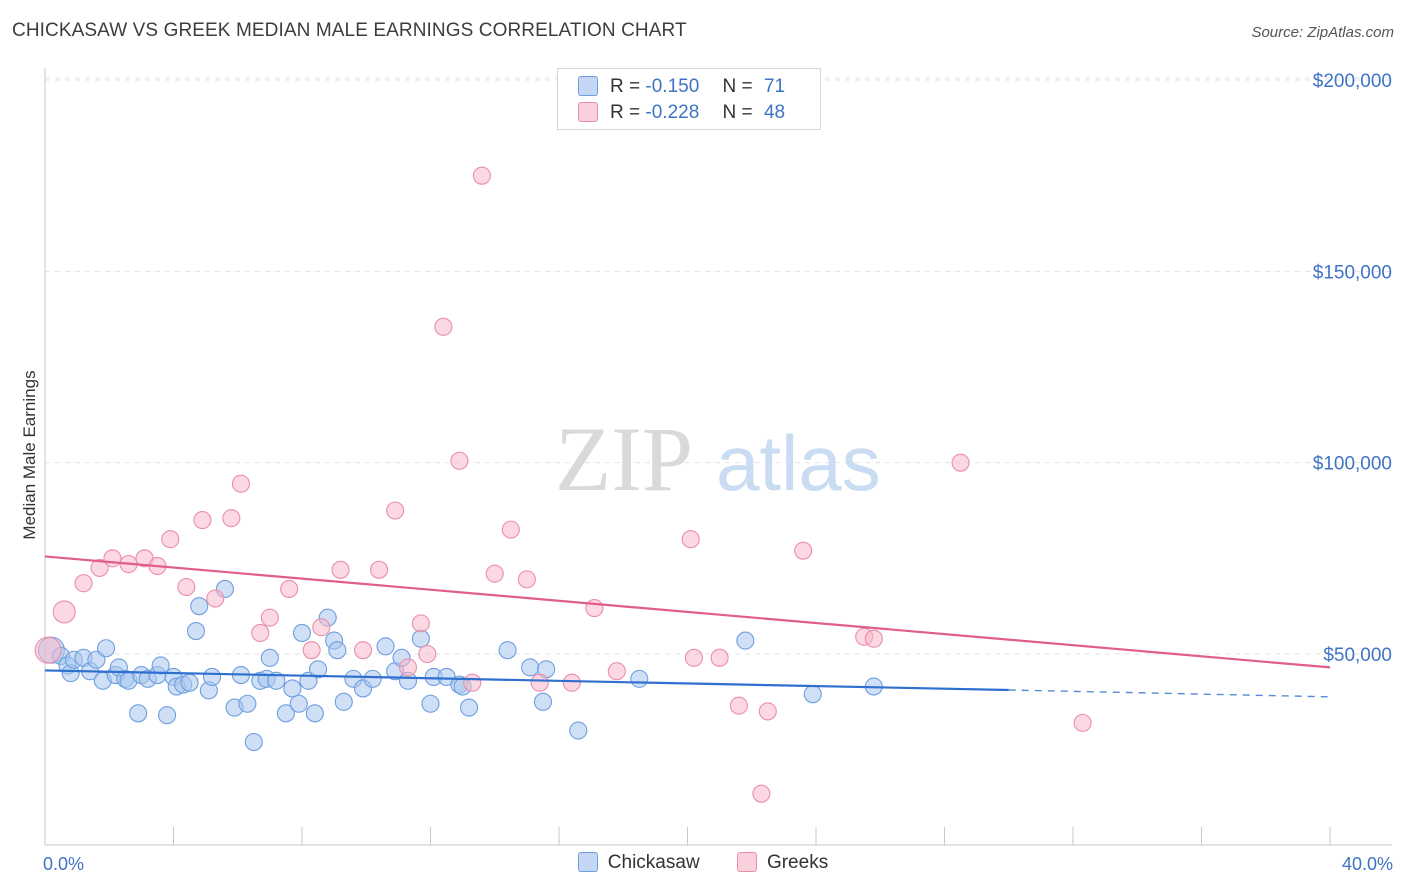 The height and width of the screenshot is (892, 1406). I want to click on legend-swatch-greeks, so click(588, 112).